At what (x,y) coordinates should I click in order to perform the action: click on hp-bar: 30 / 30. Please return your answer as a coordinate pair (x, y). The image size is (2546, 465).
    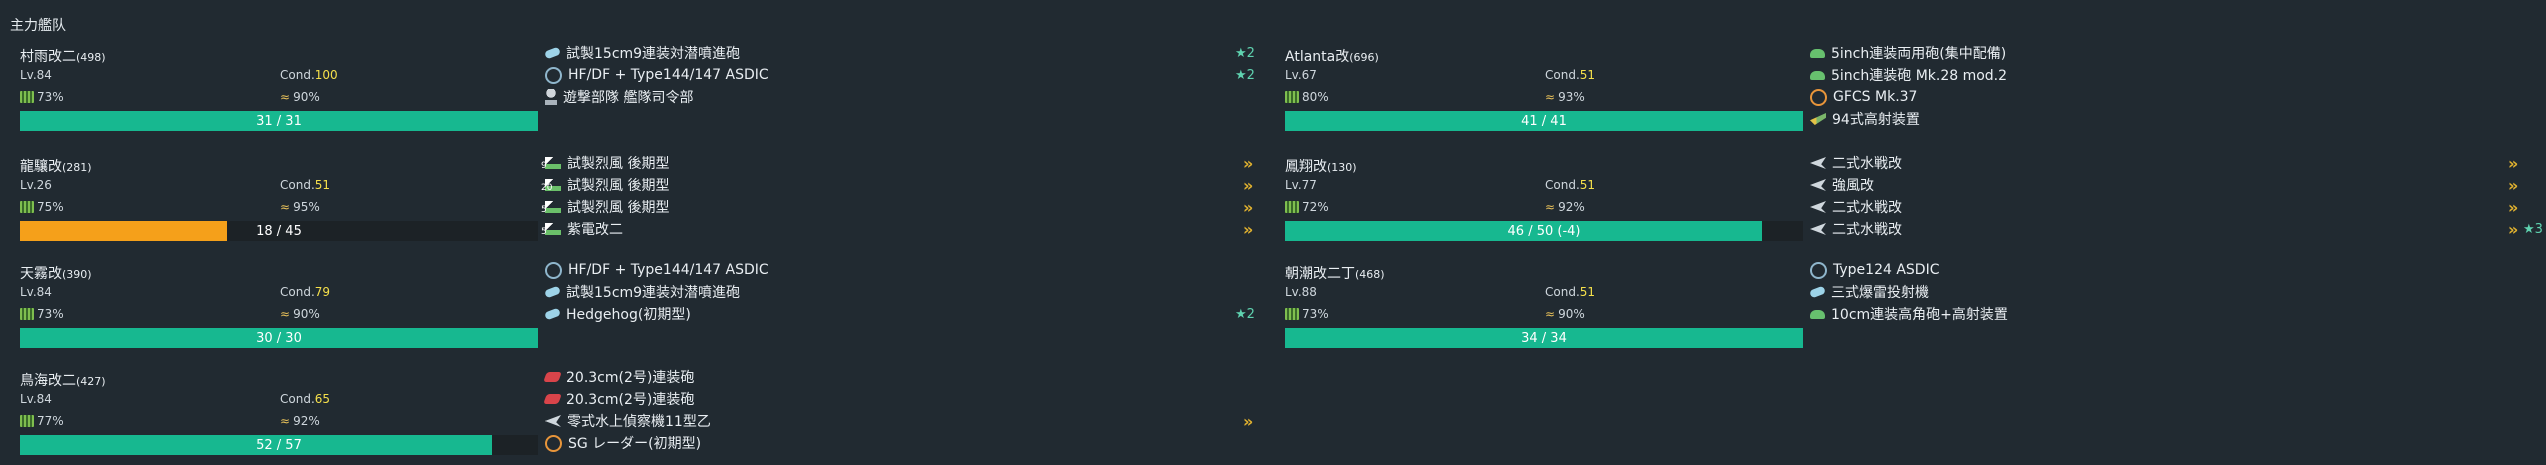
    Looking at the image, I should click on (279, 338).